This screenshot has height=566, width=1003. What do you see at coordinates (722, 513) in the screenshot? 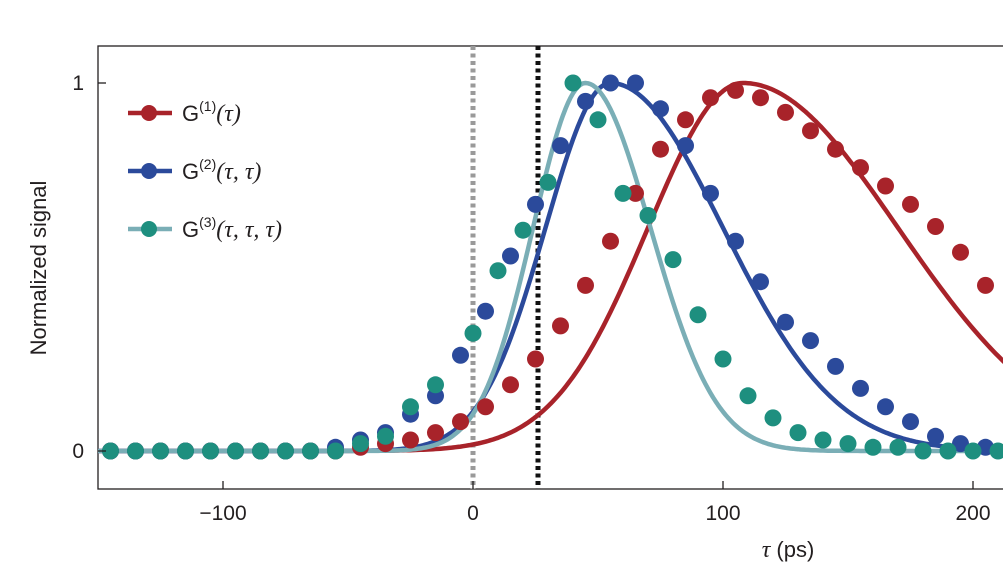
I see `x-tick-label: 100` at bounding box center [722, 513].